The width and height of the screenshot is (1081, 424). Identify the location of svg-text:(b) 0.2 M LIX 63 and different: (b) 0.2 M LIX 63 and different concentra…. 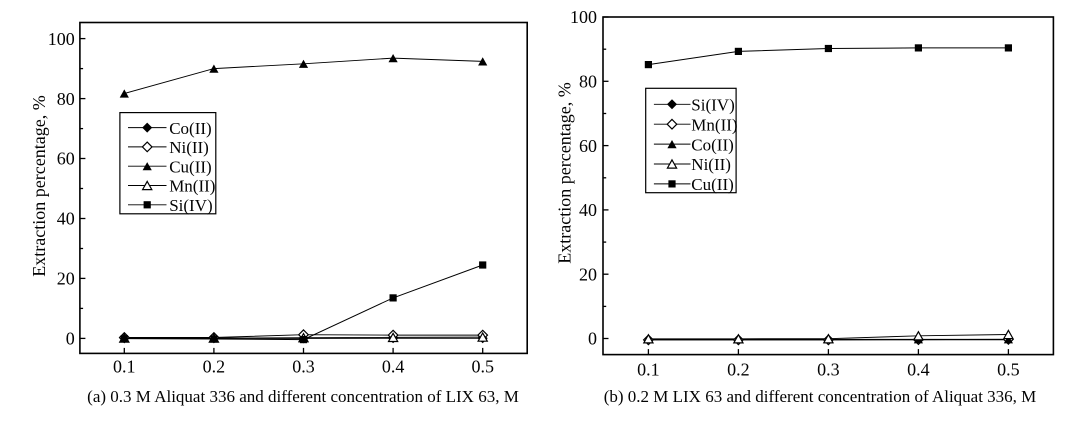
(820, 396).